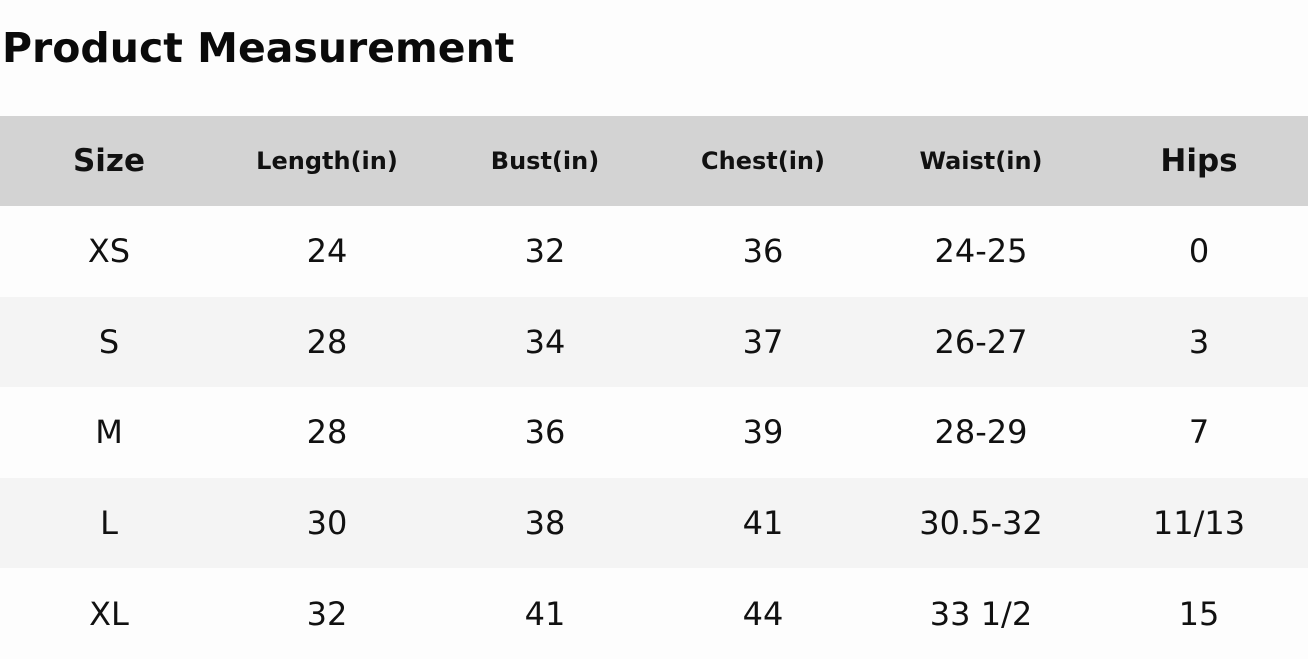 The image size is (1308, 659). I want to click on cell-bust: 34, so click(545, 341).